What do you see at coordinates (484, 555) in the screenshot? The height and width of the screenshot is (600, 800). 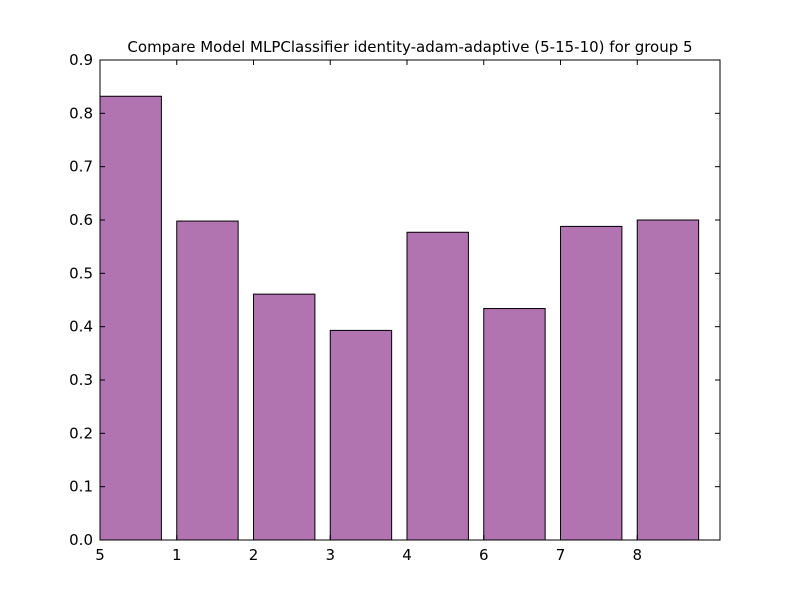 I see `x-tick-label: 6` at bounding box center [484, 555].